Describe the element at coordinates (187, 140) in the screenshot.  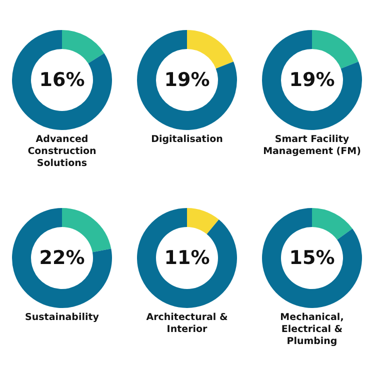
I see `text: Digitalisation` at that location.